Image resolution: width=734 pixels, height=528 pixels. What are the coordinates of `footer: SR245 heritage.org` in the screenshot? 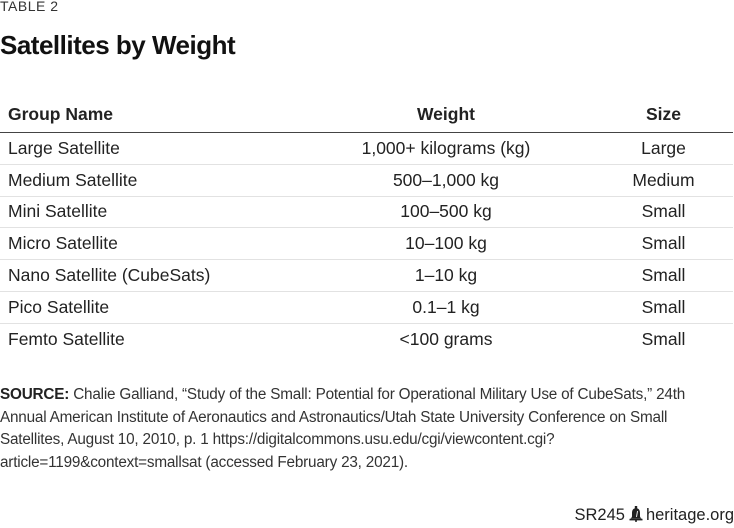 It's located at (654, 516).